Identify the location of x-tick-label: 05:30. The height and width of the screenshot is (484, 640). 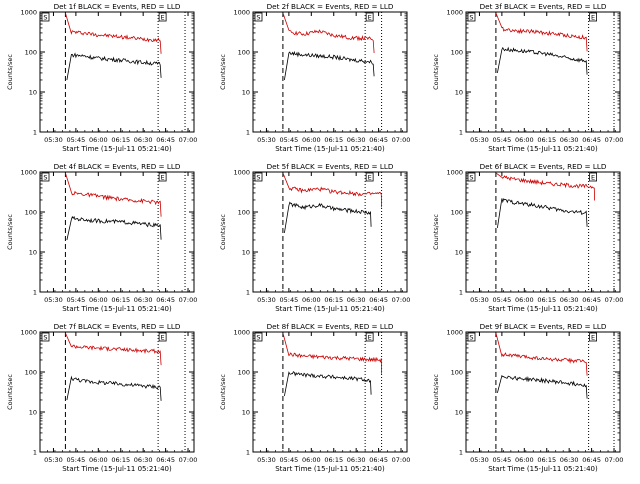
(266, 300).